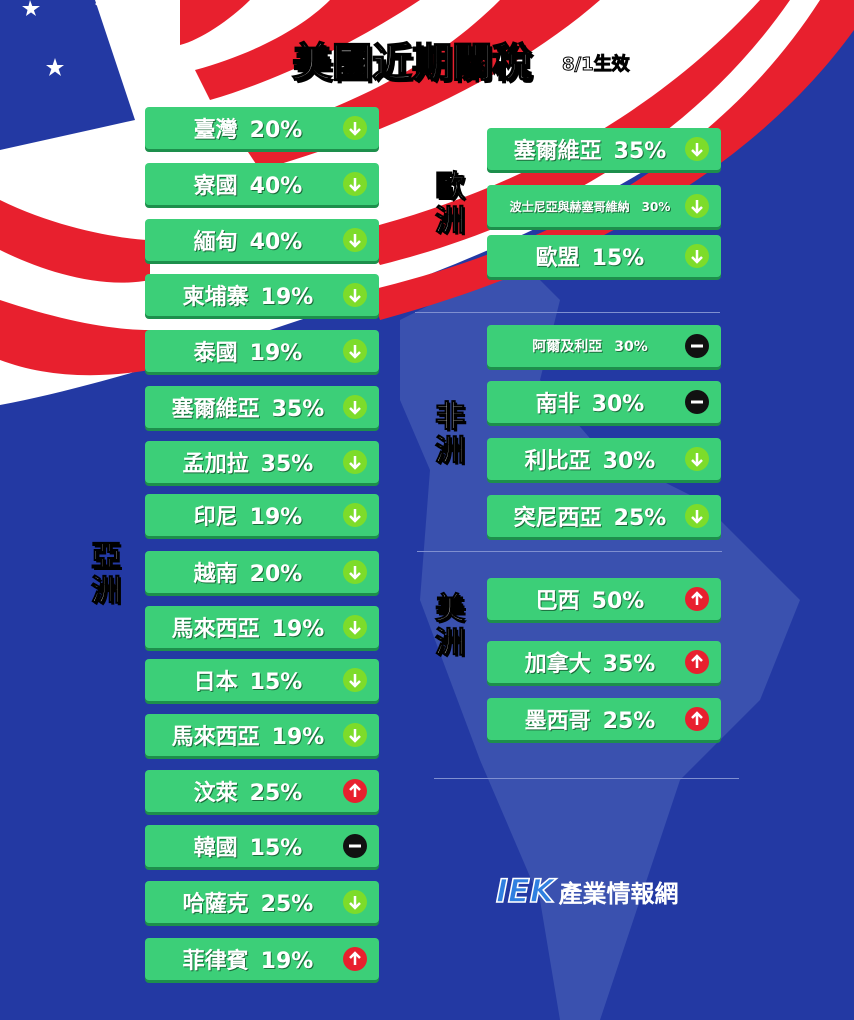 Image resolution: width=854 pixels, height=1020 pixels. I want to click on tariff-item: 墨西哥 25%, so click(604, 719).